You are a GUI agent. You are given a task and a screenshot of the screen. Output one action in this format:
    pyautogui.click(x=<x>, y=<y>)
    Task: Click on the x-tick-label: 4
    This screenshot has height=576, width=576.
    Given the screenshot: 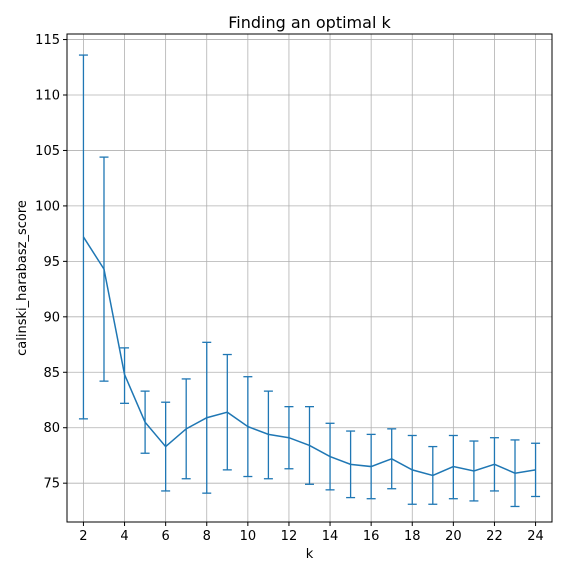 What is the action you would take?
    pyautogui.click(x=124, y=536)
    